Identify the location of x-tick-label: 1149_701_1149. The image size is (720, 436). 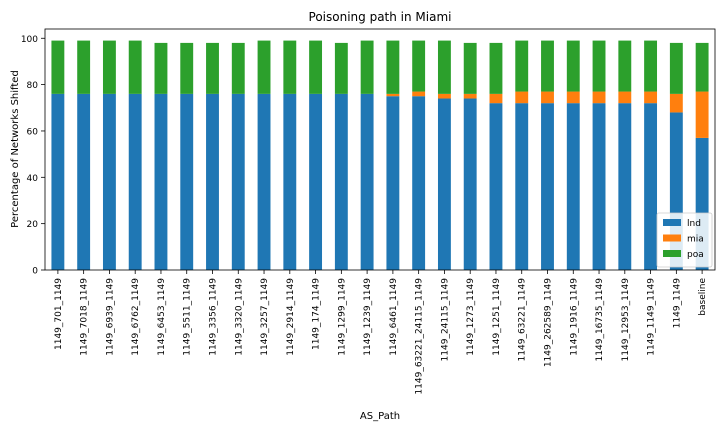
(59, 314).